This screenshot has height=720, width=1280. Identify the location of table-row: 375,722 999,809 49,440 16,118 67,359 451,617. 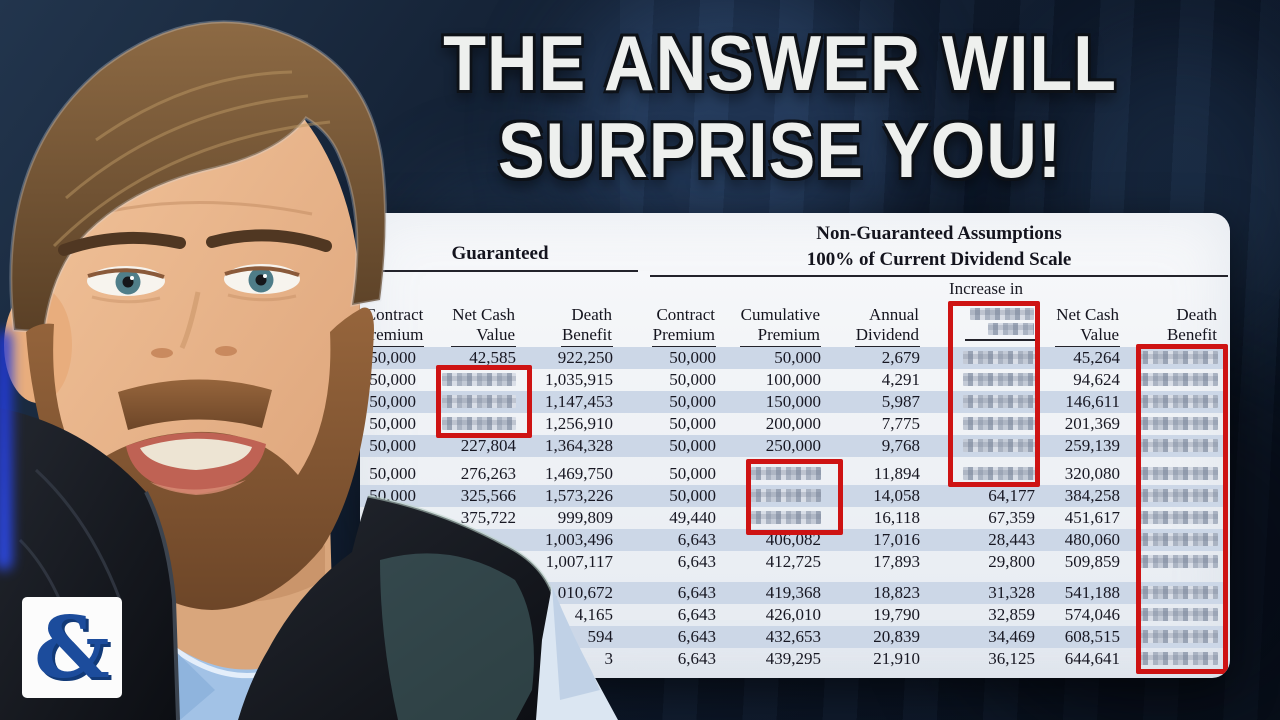
(794, 518).